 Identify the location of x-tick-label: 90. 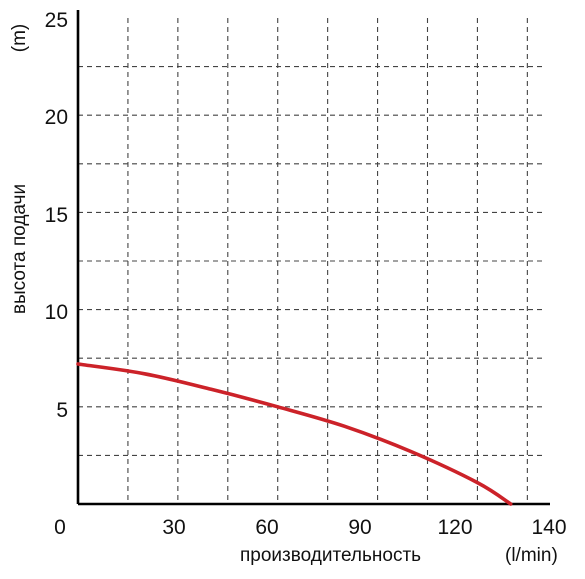
(359, 527).